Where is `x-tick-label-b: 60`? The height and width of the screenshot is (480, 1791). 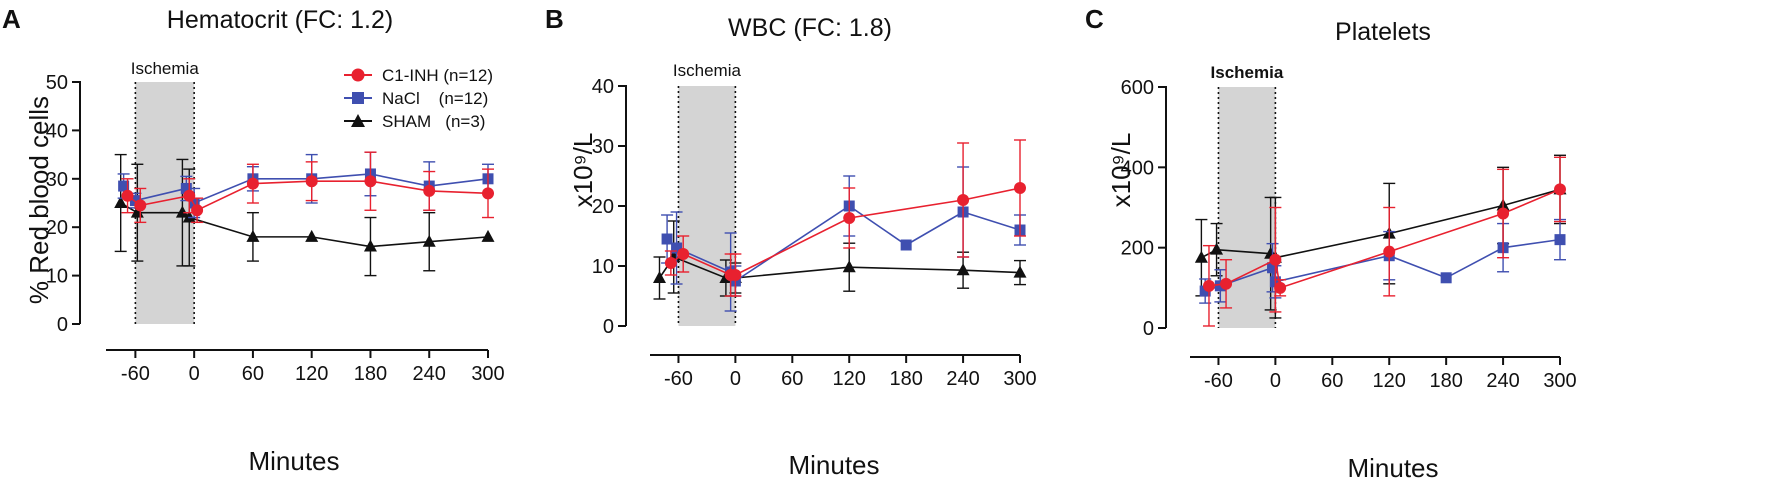 x-tick-label-b: 60 is located at coordinates (792, 379).